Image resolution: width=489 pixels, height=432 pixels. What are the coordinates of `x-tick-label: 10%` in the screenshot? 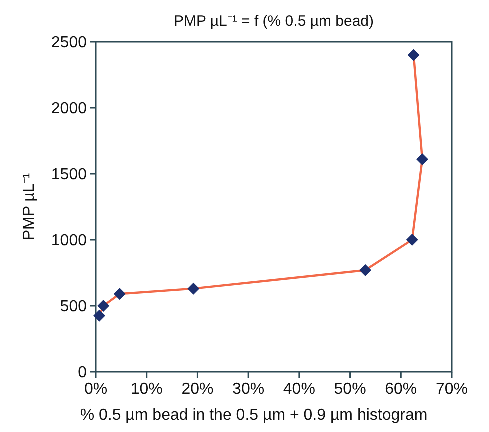 It's located at (146, 389).